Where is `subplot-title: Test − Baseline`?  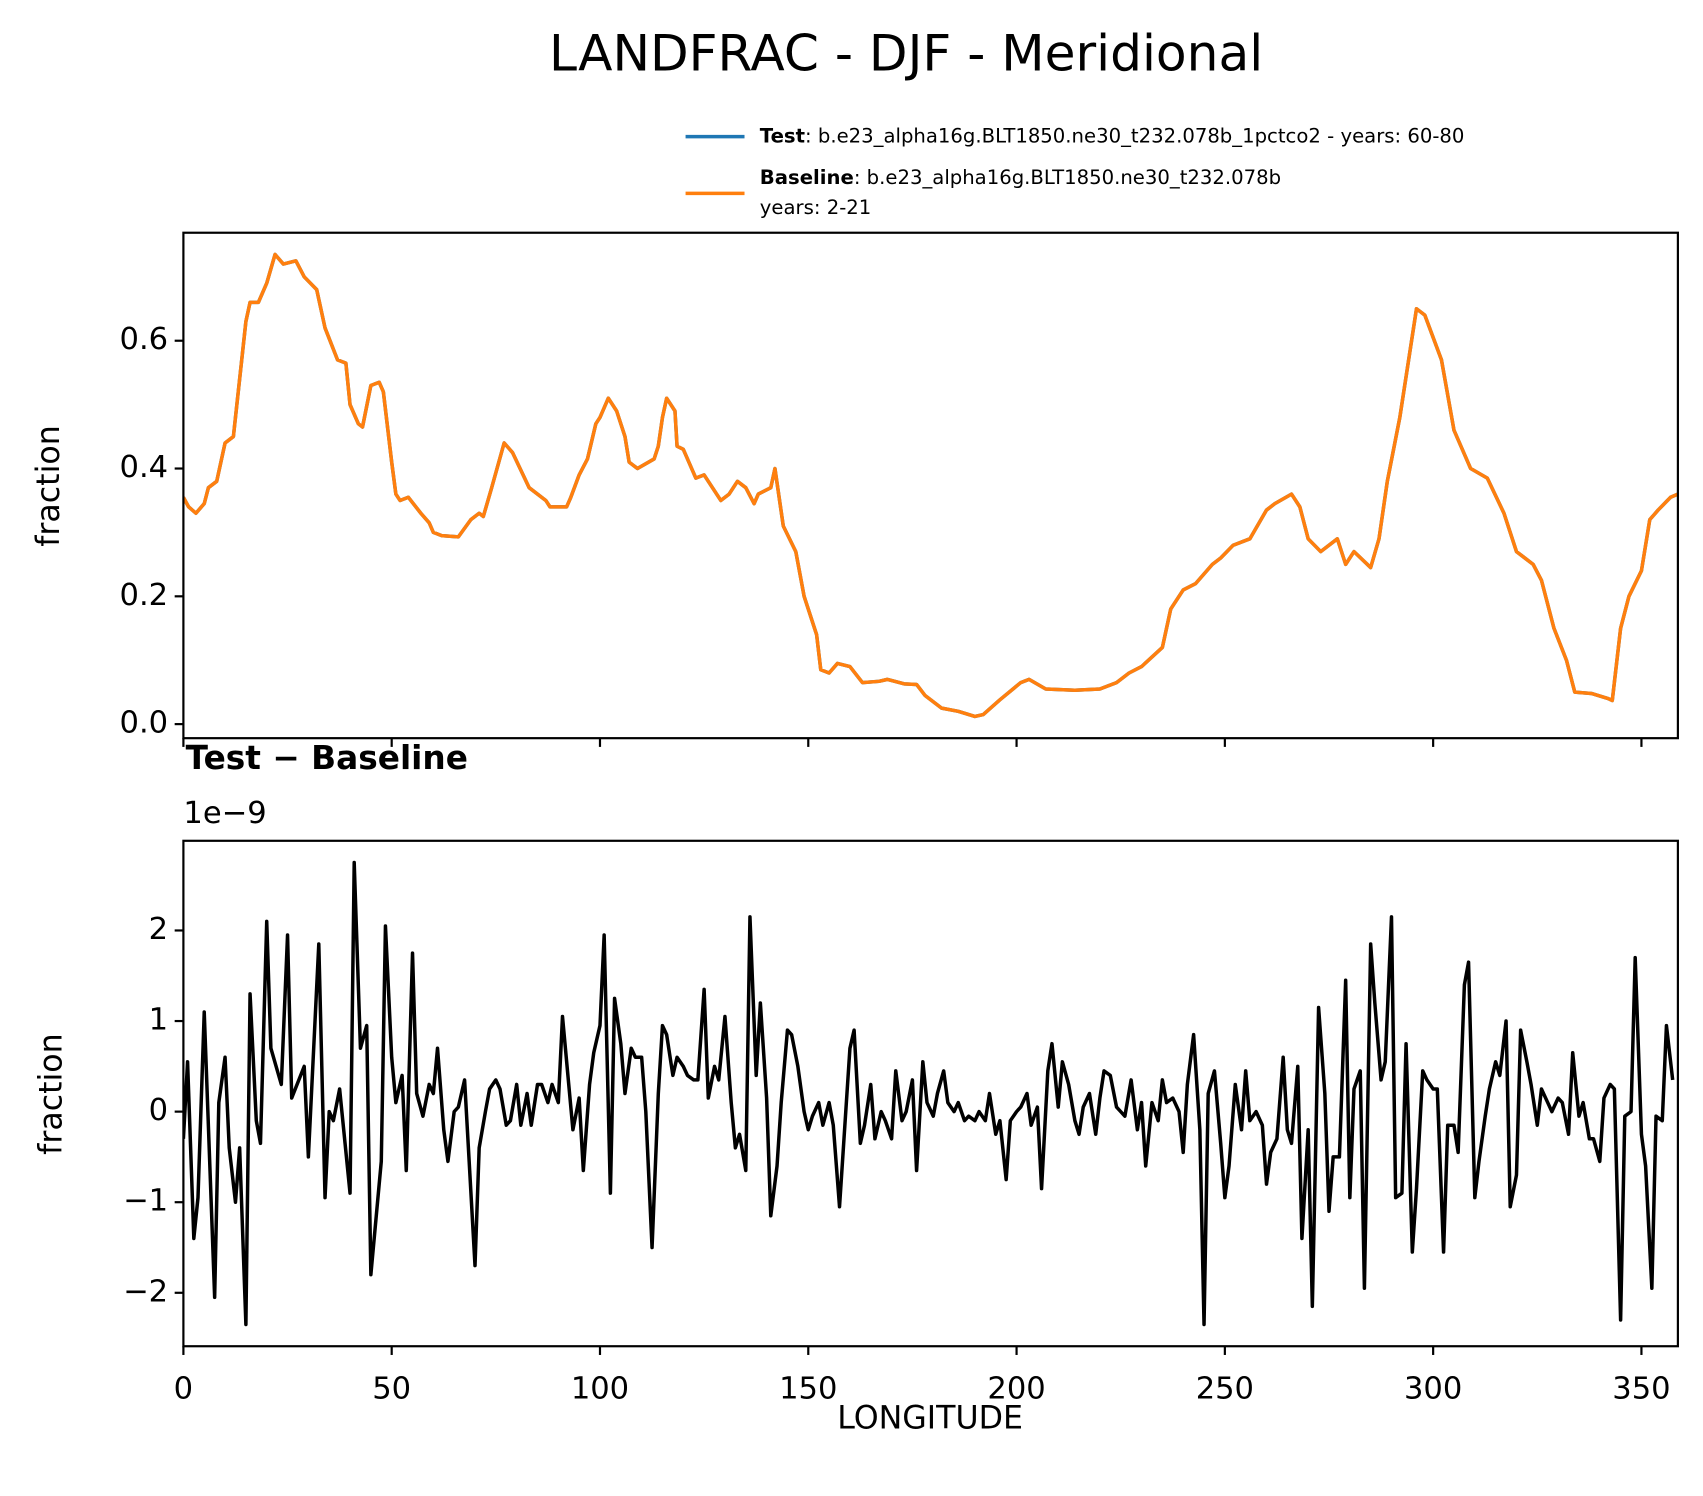 subplot-title: Test − Baseline is located at coordinates (327, 758).